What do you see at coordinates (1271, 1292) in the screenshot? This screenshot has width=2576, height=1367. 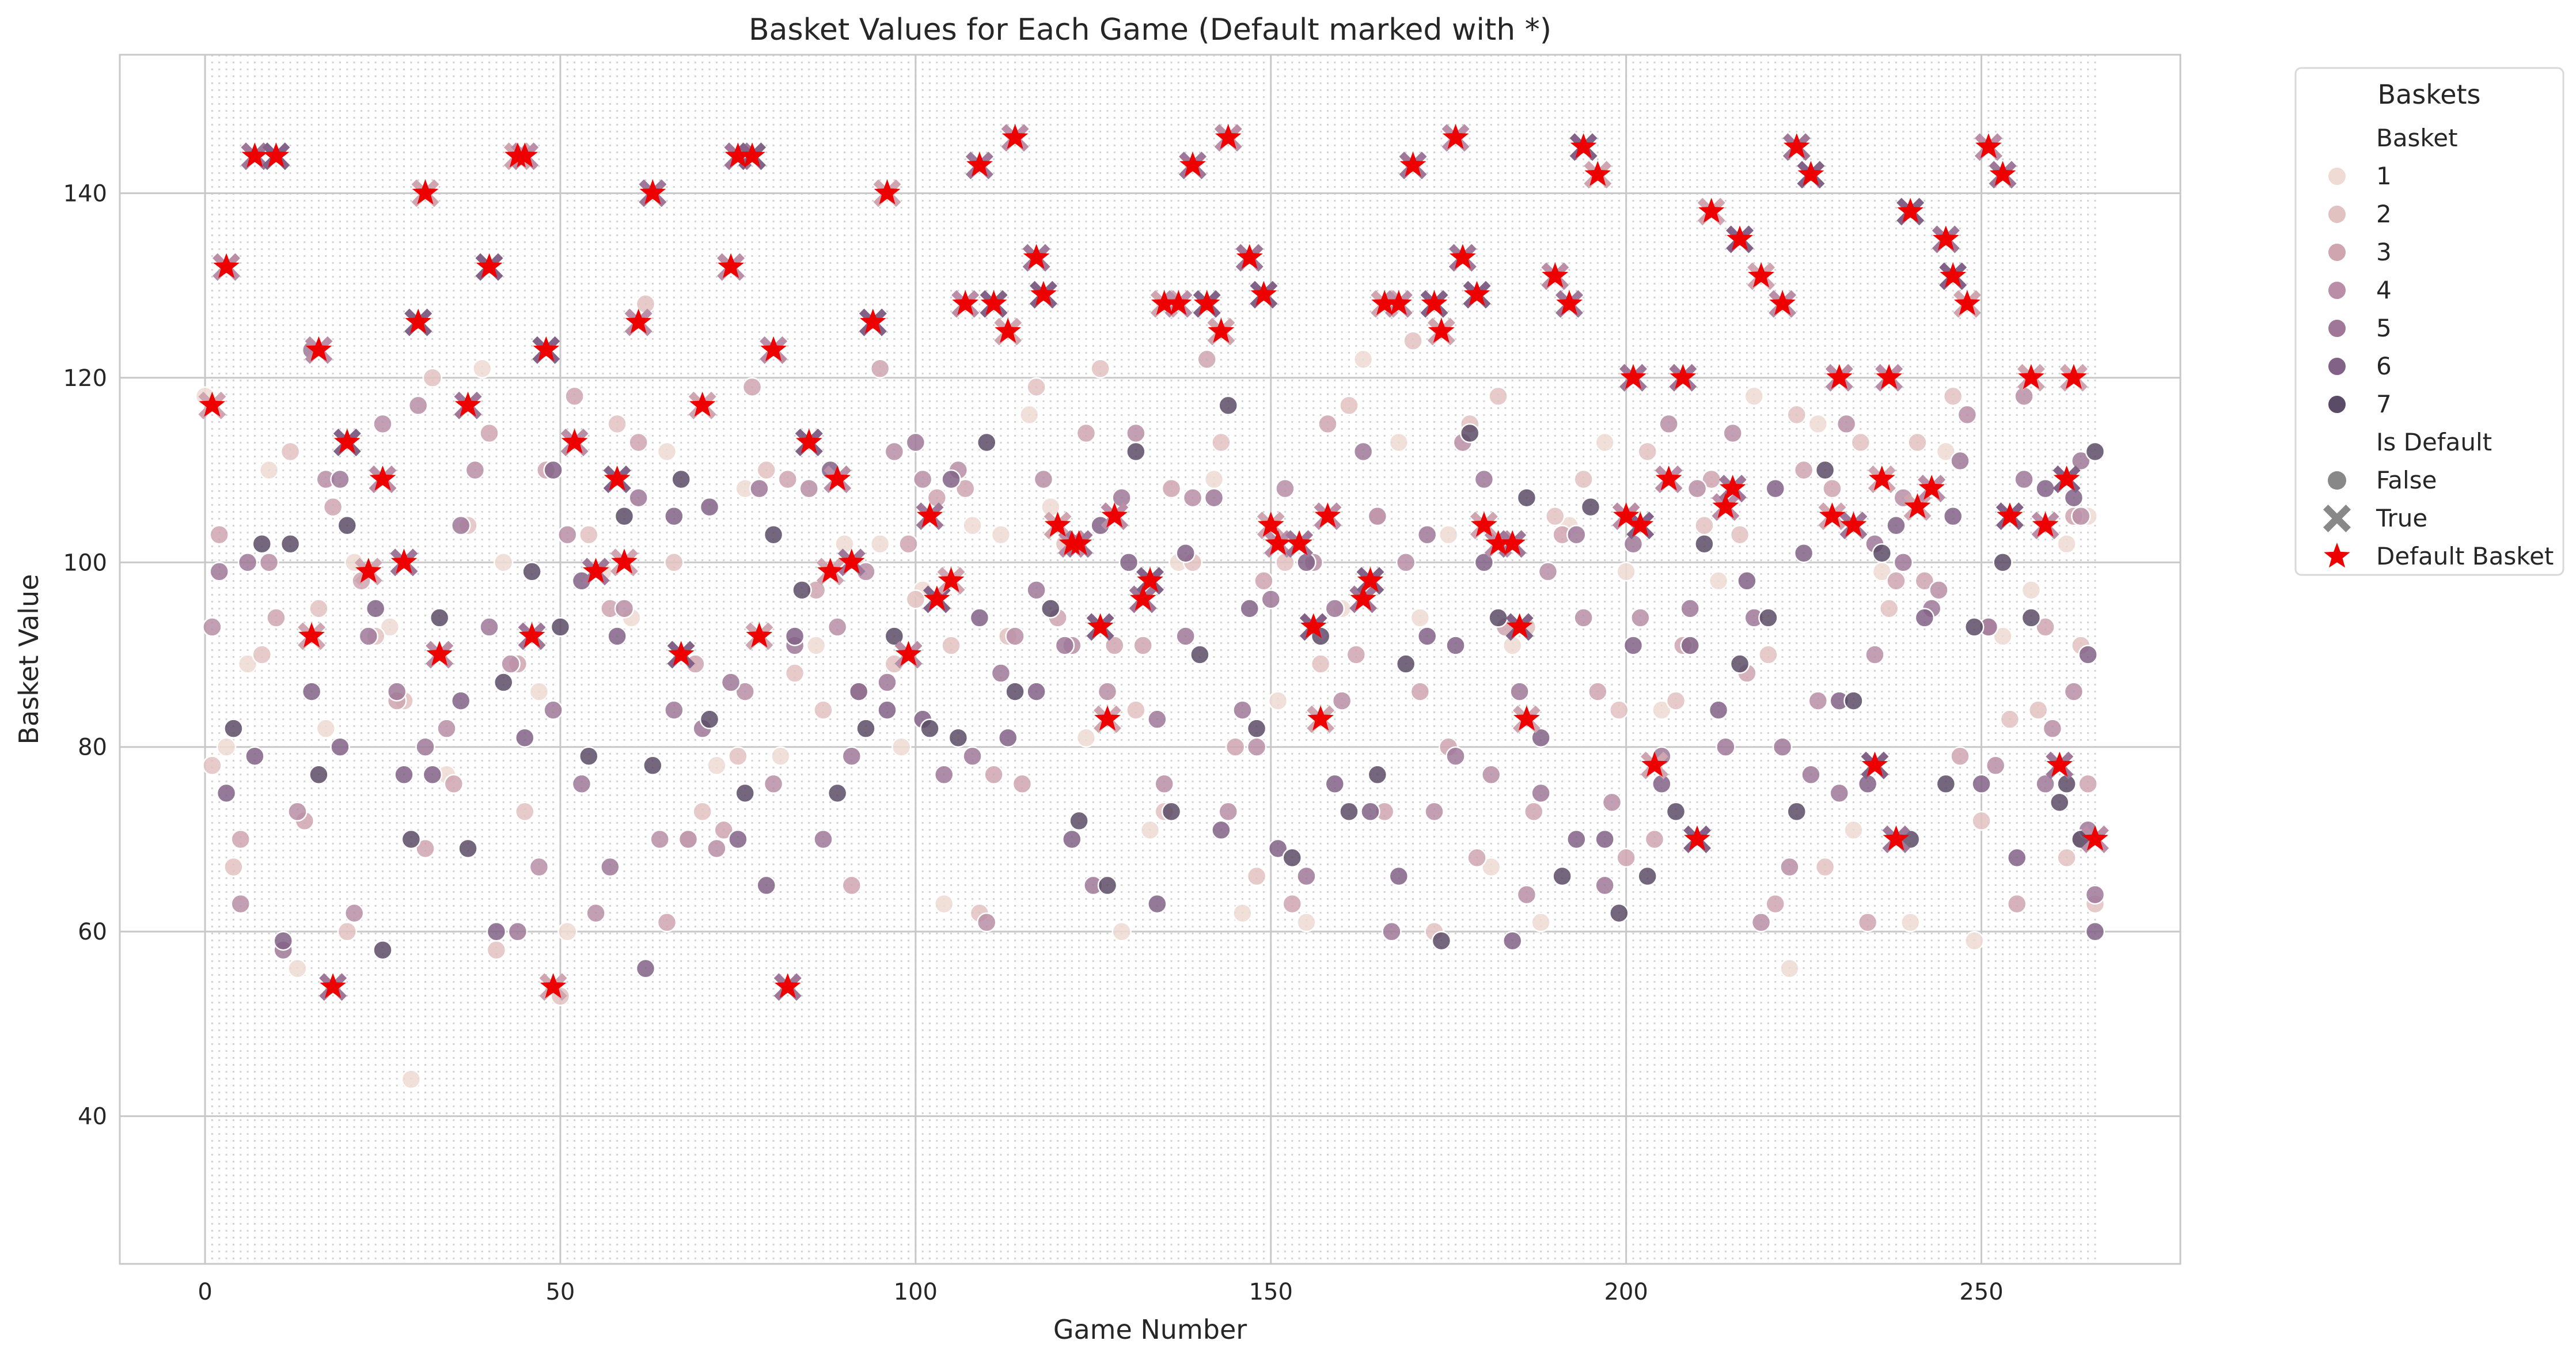 I see `x-tick-label: 150` at bounding box center [1271, 1292].